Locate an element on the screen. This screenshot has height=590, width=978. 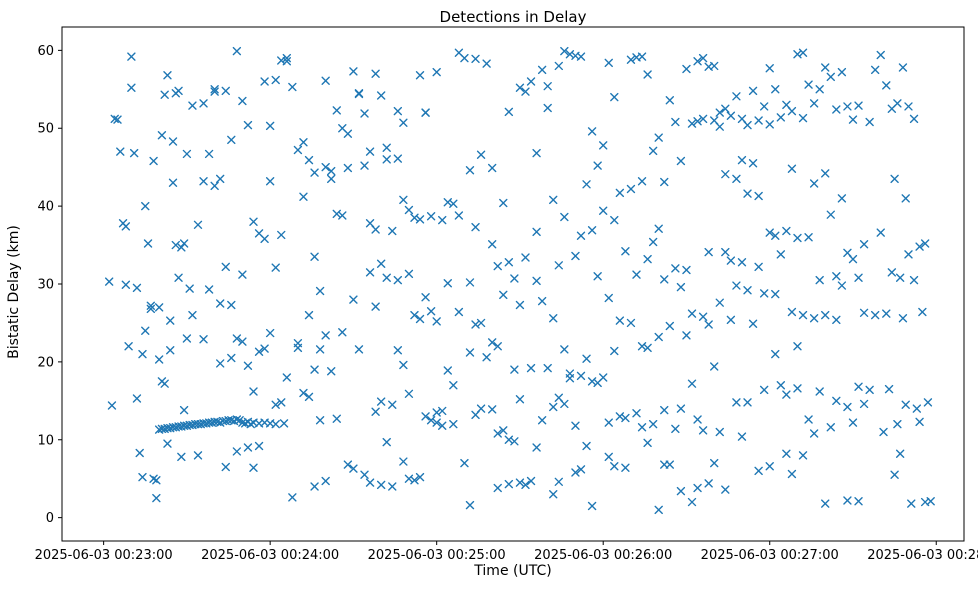
x-tick-label: 2025-06-03 00:23:00 is located at coordinates (104, 555).